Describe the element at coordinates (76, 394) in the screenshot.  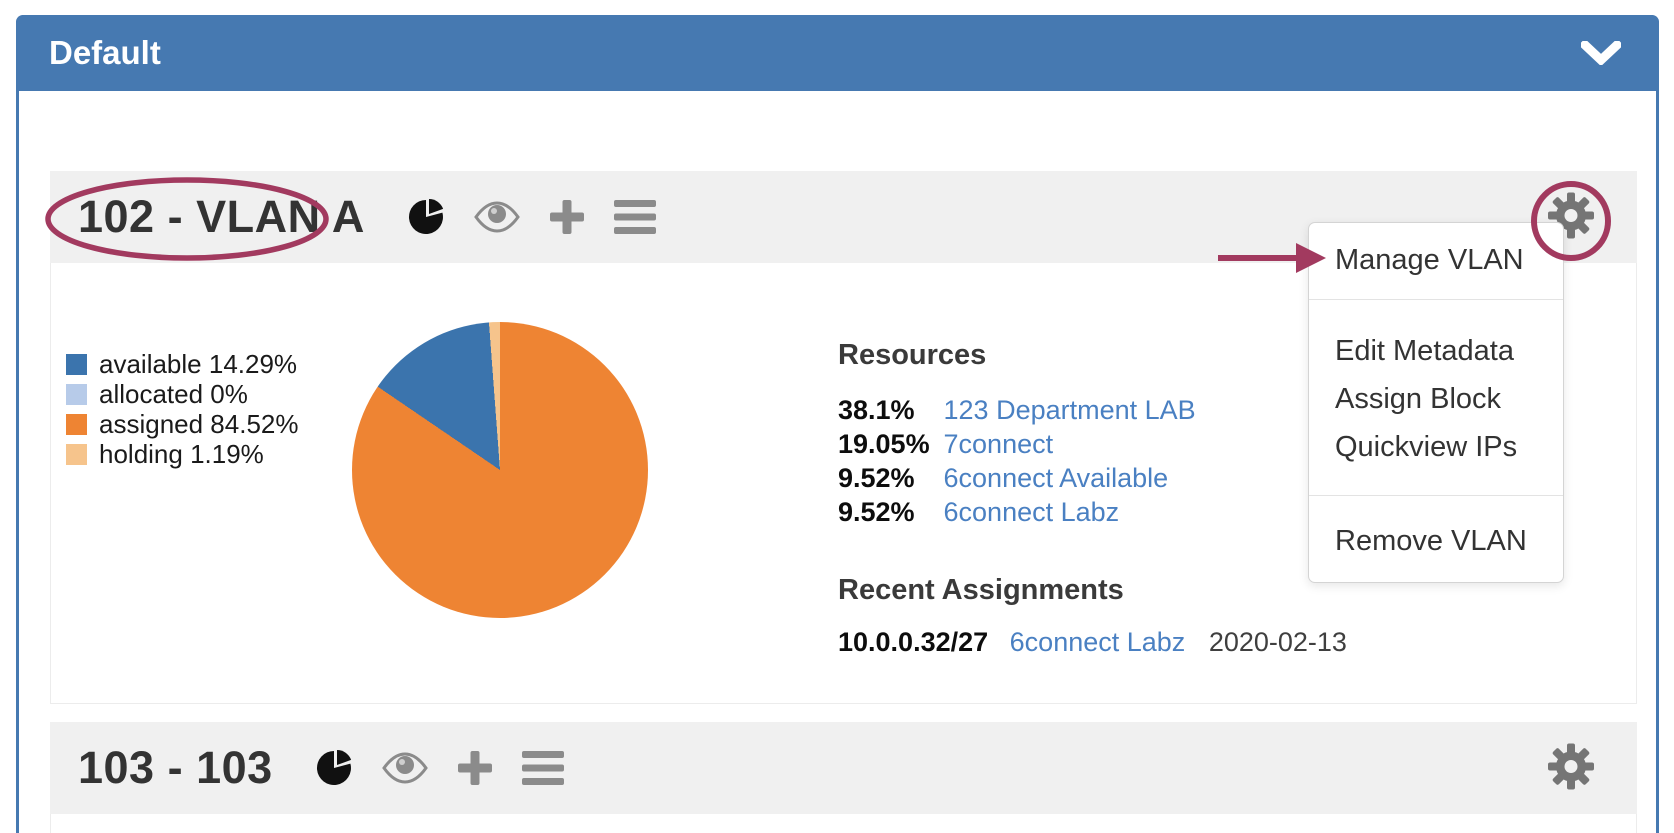
I see `legend-swatch-allocated` at that location.